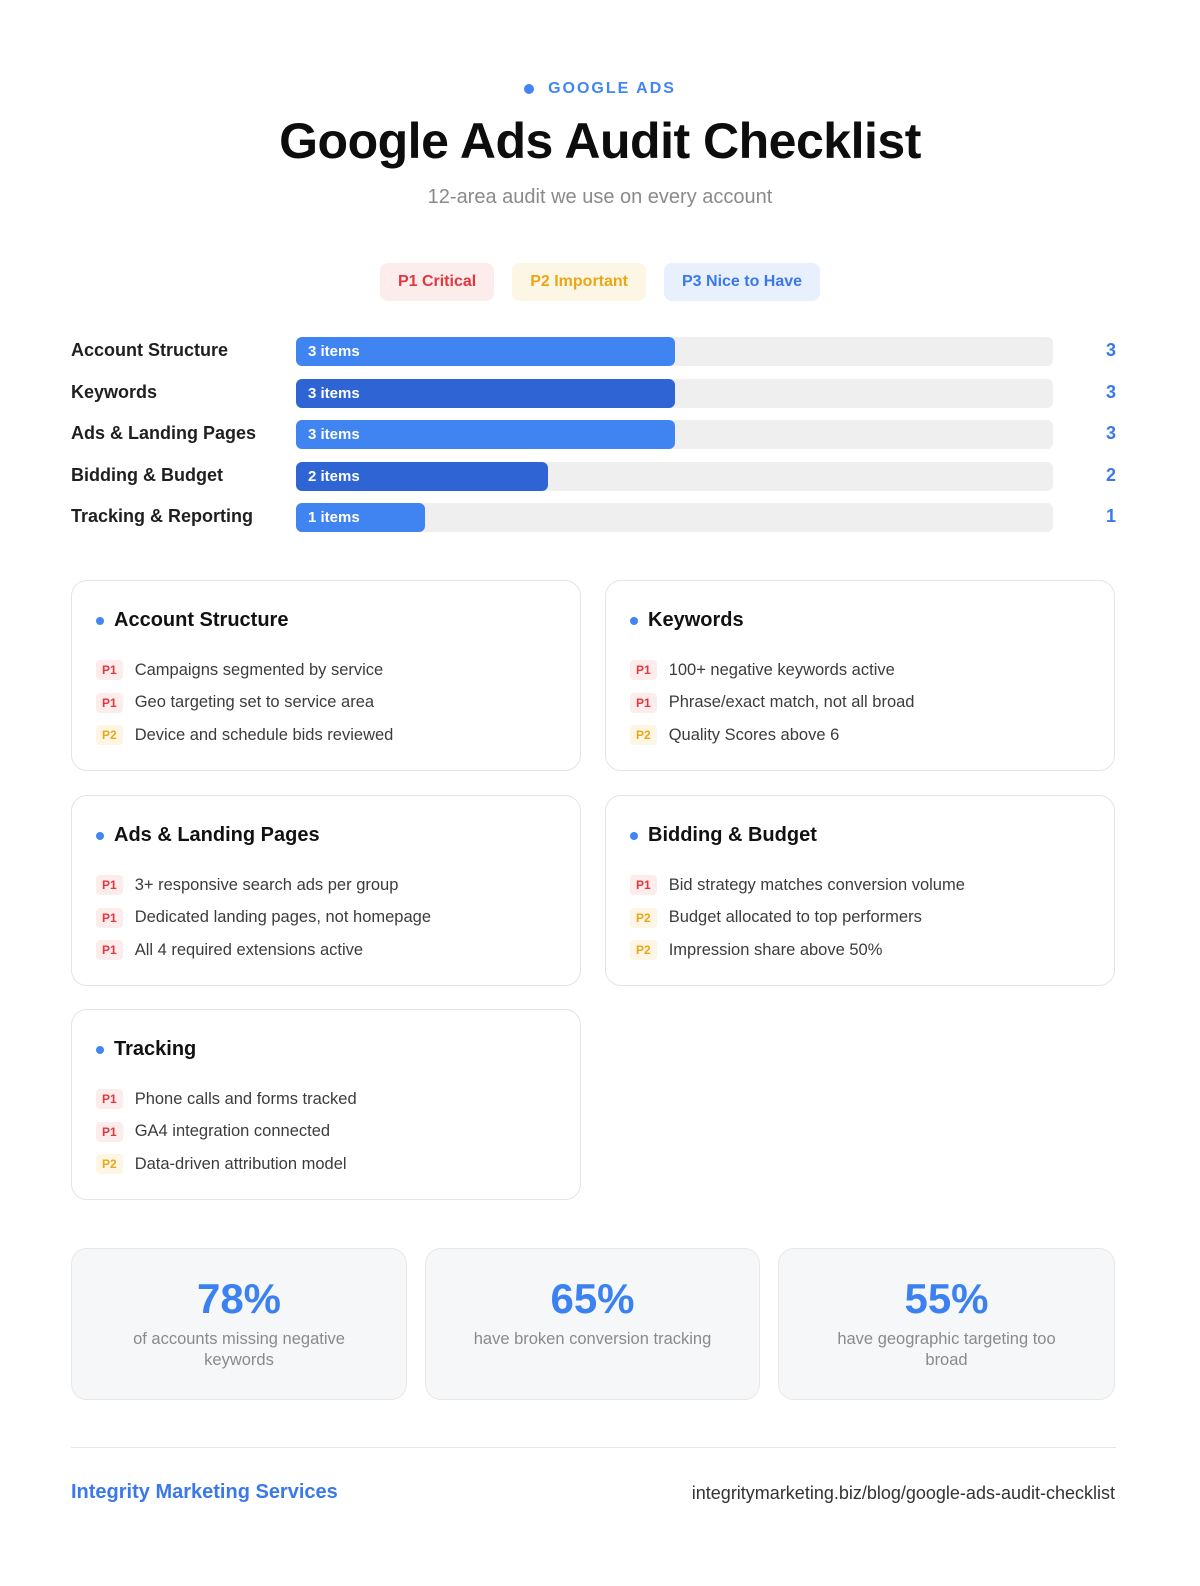 This screenshot has width=1200, height=1586. I want to click on card-header: Bidding & Budget, so click(723, 835).